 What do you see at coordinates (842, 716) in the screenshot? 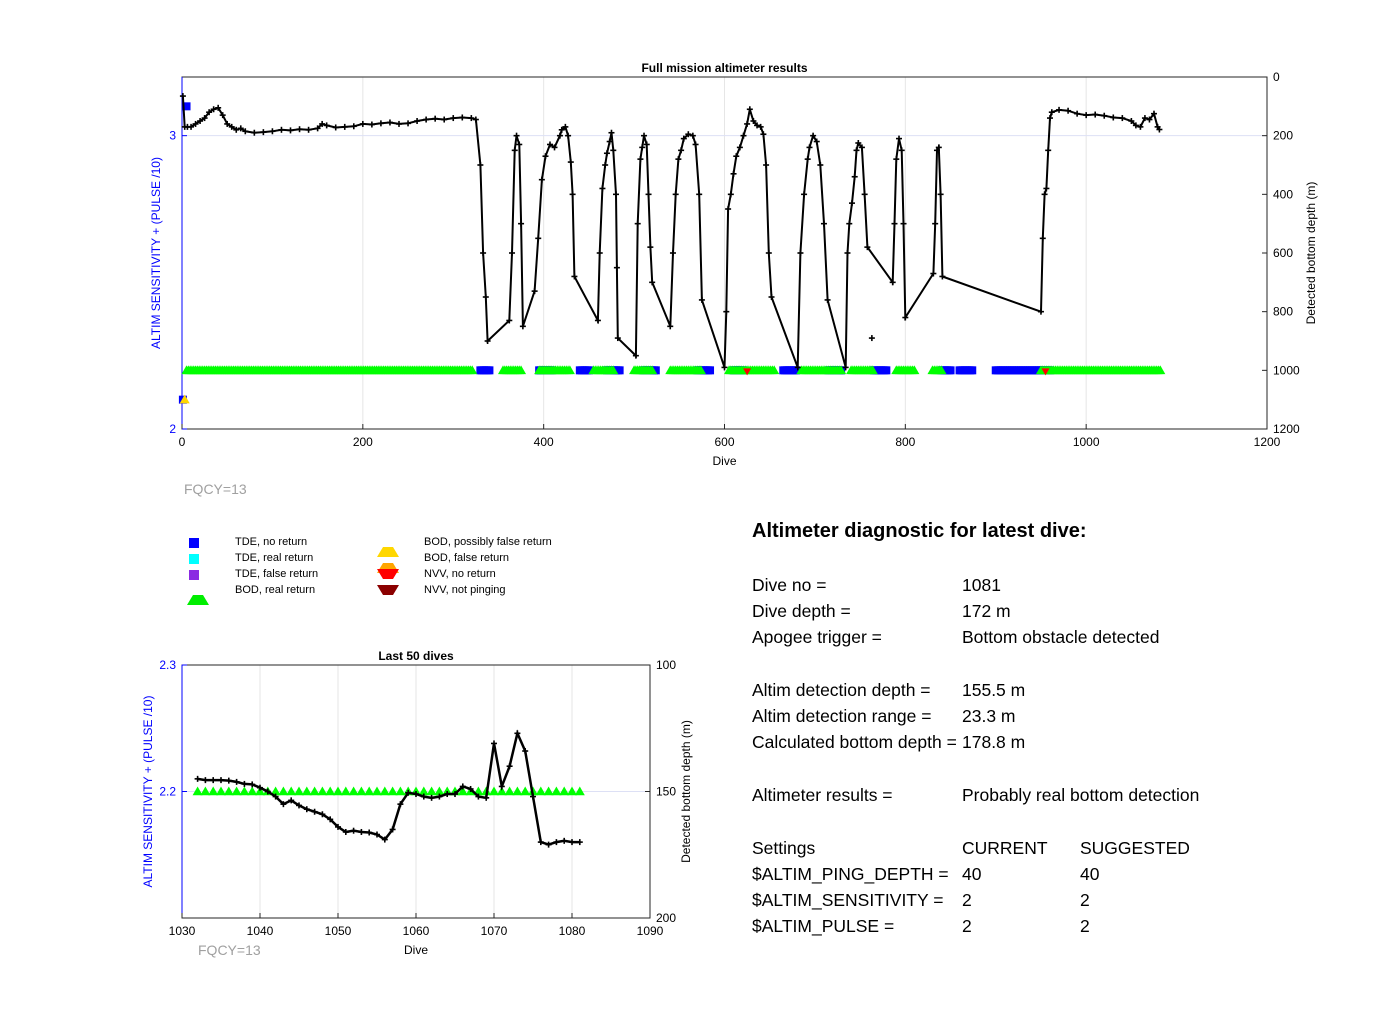
I see `altim-detection-range-label: Altim detection range =` at bounding box center [842, 716].